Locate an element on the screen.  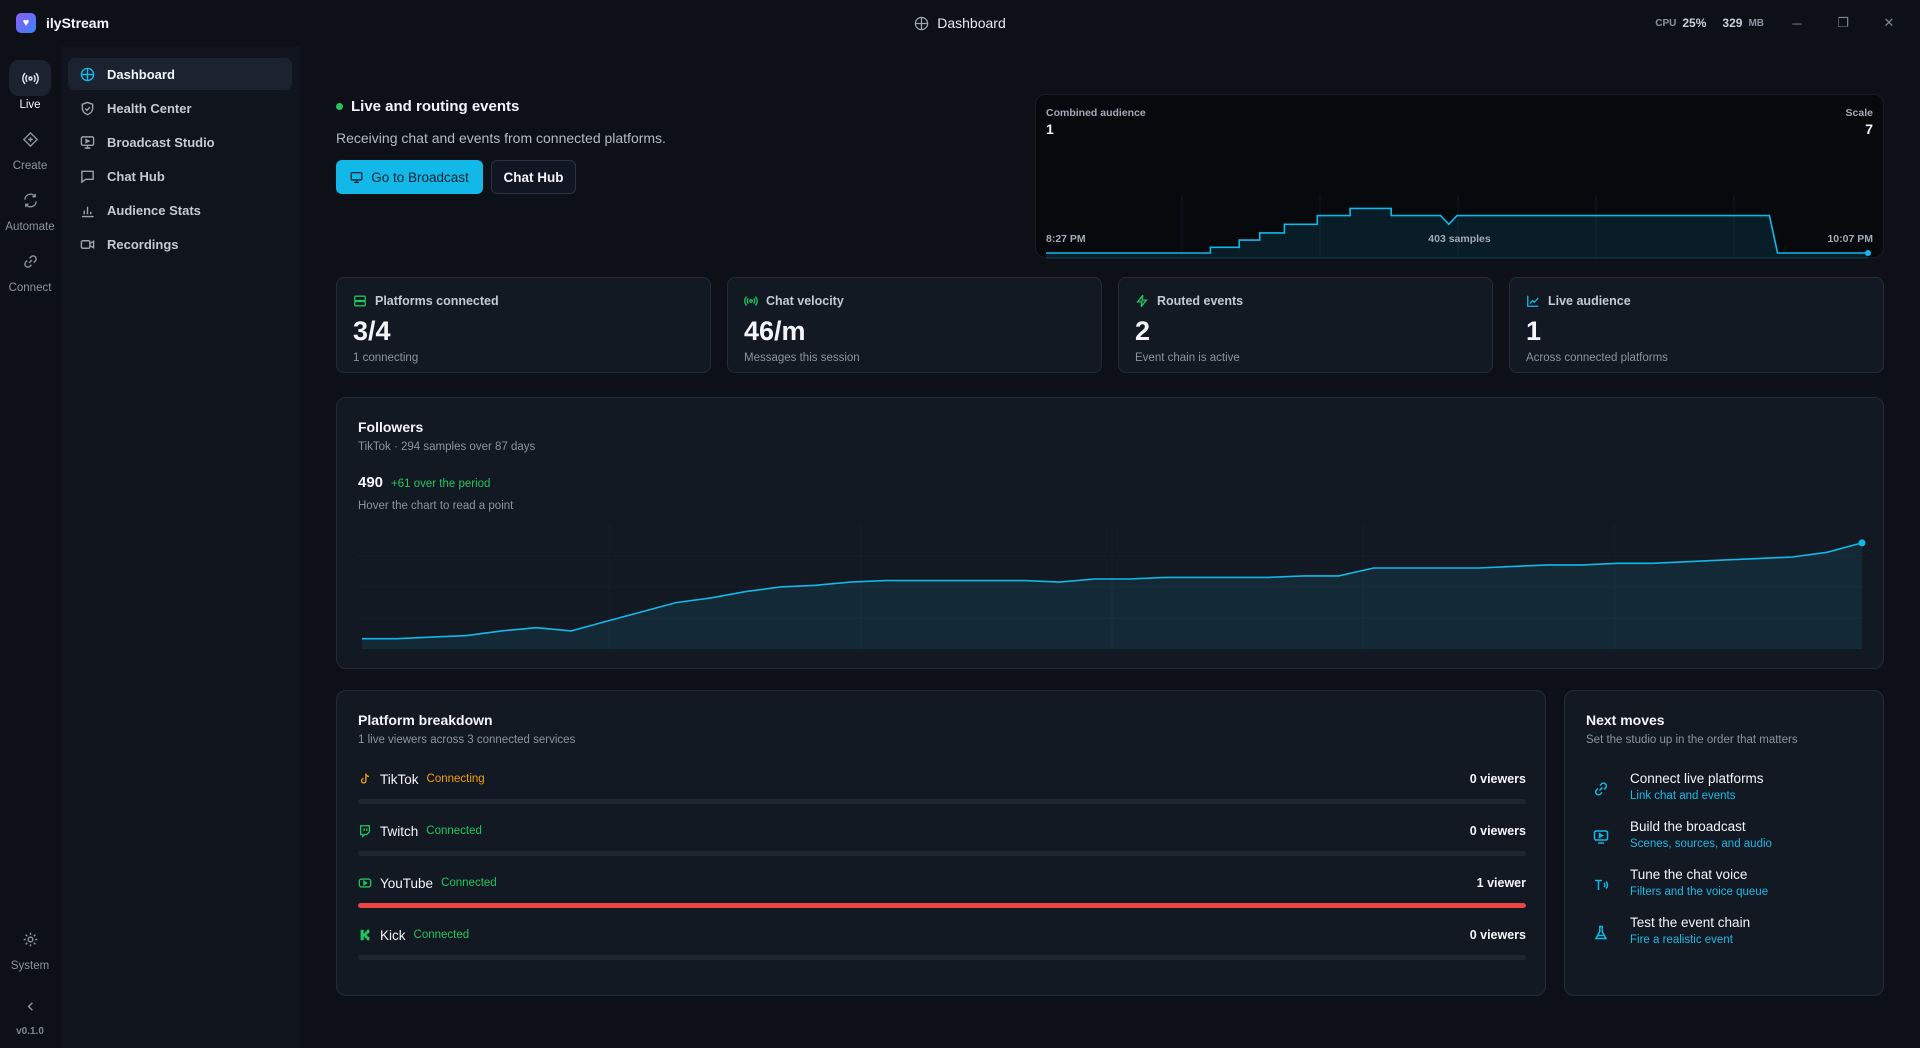
combined-audience-chart is located at coordinates (1458, 227).